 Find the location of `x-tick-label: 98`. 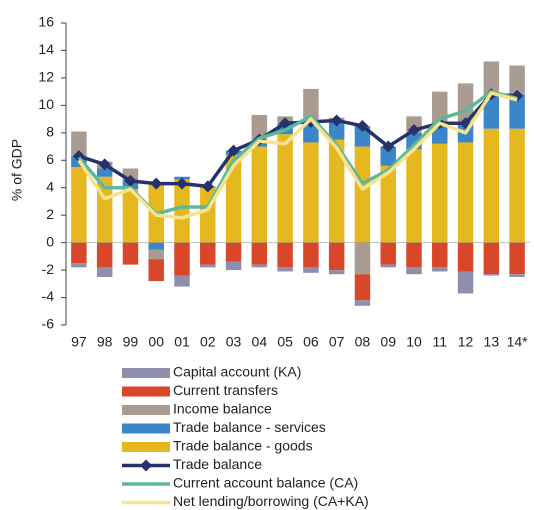

x-tick-label: 98 is located at coordinates (105, 342).